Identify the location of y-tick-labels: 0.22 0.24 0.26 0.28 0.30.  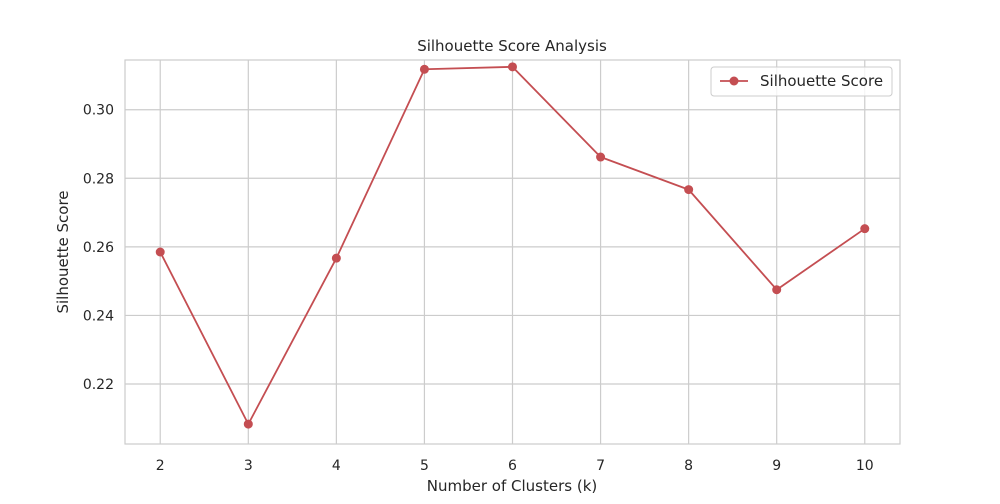
(98, 248).